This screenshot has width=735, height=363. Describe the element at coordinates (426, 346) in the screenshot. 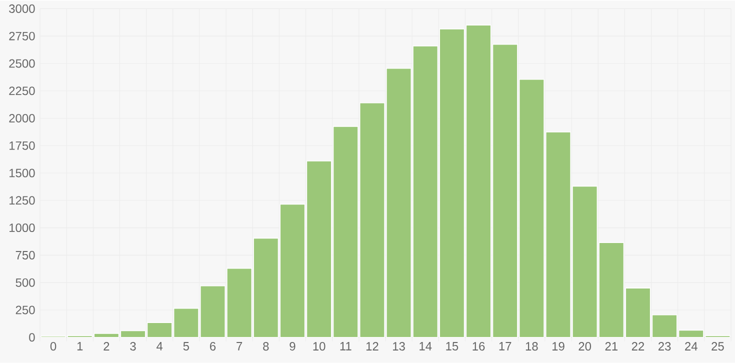

I see `x-tick-label: 14` at that location.